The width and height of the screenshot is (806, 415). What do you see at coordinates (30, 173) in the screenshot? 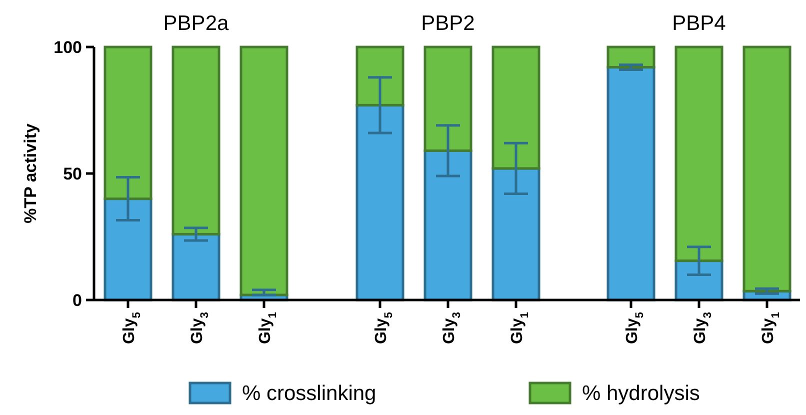
I see `y-axis-title: %TP activity` at bounding box center [30, 173].